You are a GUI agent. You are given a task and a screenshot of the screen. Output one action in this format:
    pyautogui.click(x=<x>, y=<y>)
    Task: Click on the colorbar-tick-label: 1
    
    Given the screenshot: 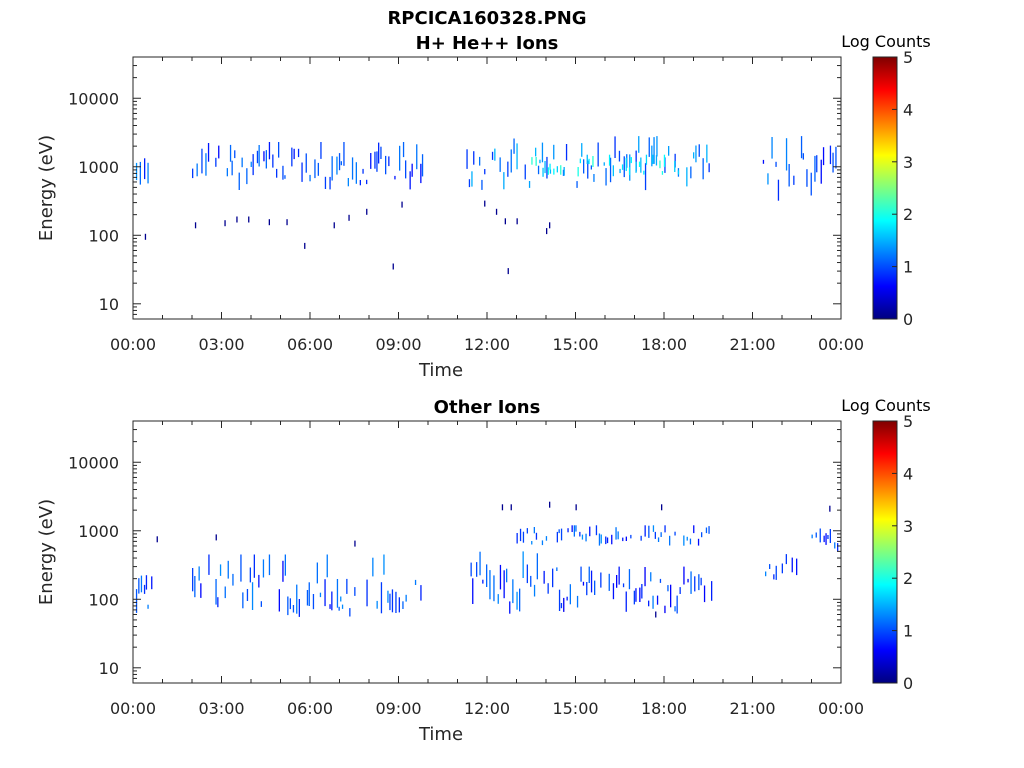 What is the action you would take?
    pyautogui.click(x=908, y=267)
    